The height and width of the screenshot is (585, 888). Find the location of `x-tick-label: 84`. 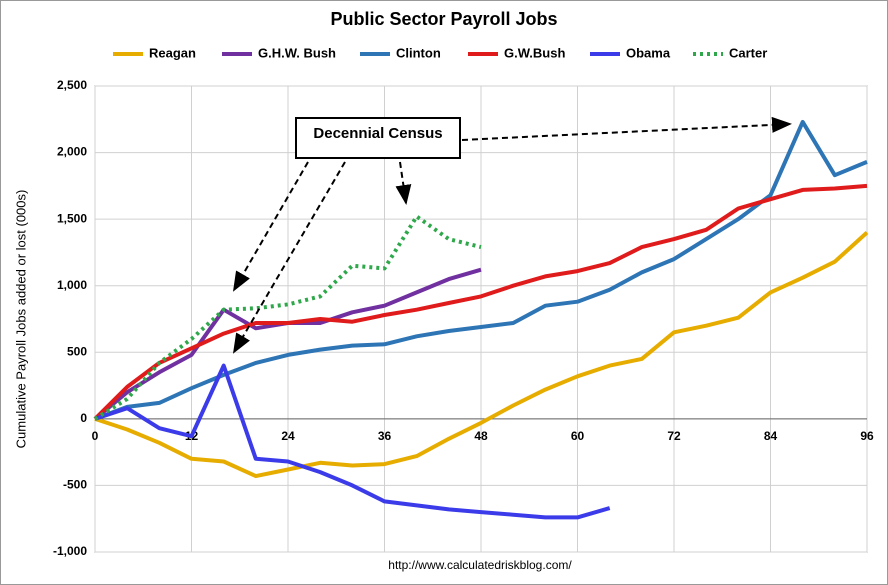

x-tick-label: 84 is located at coordinates (771, 436).